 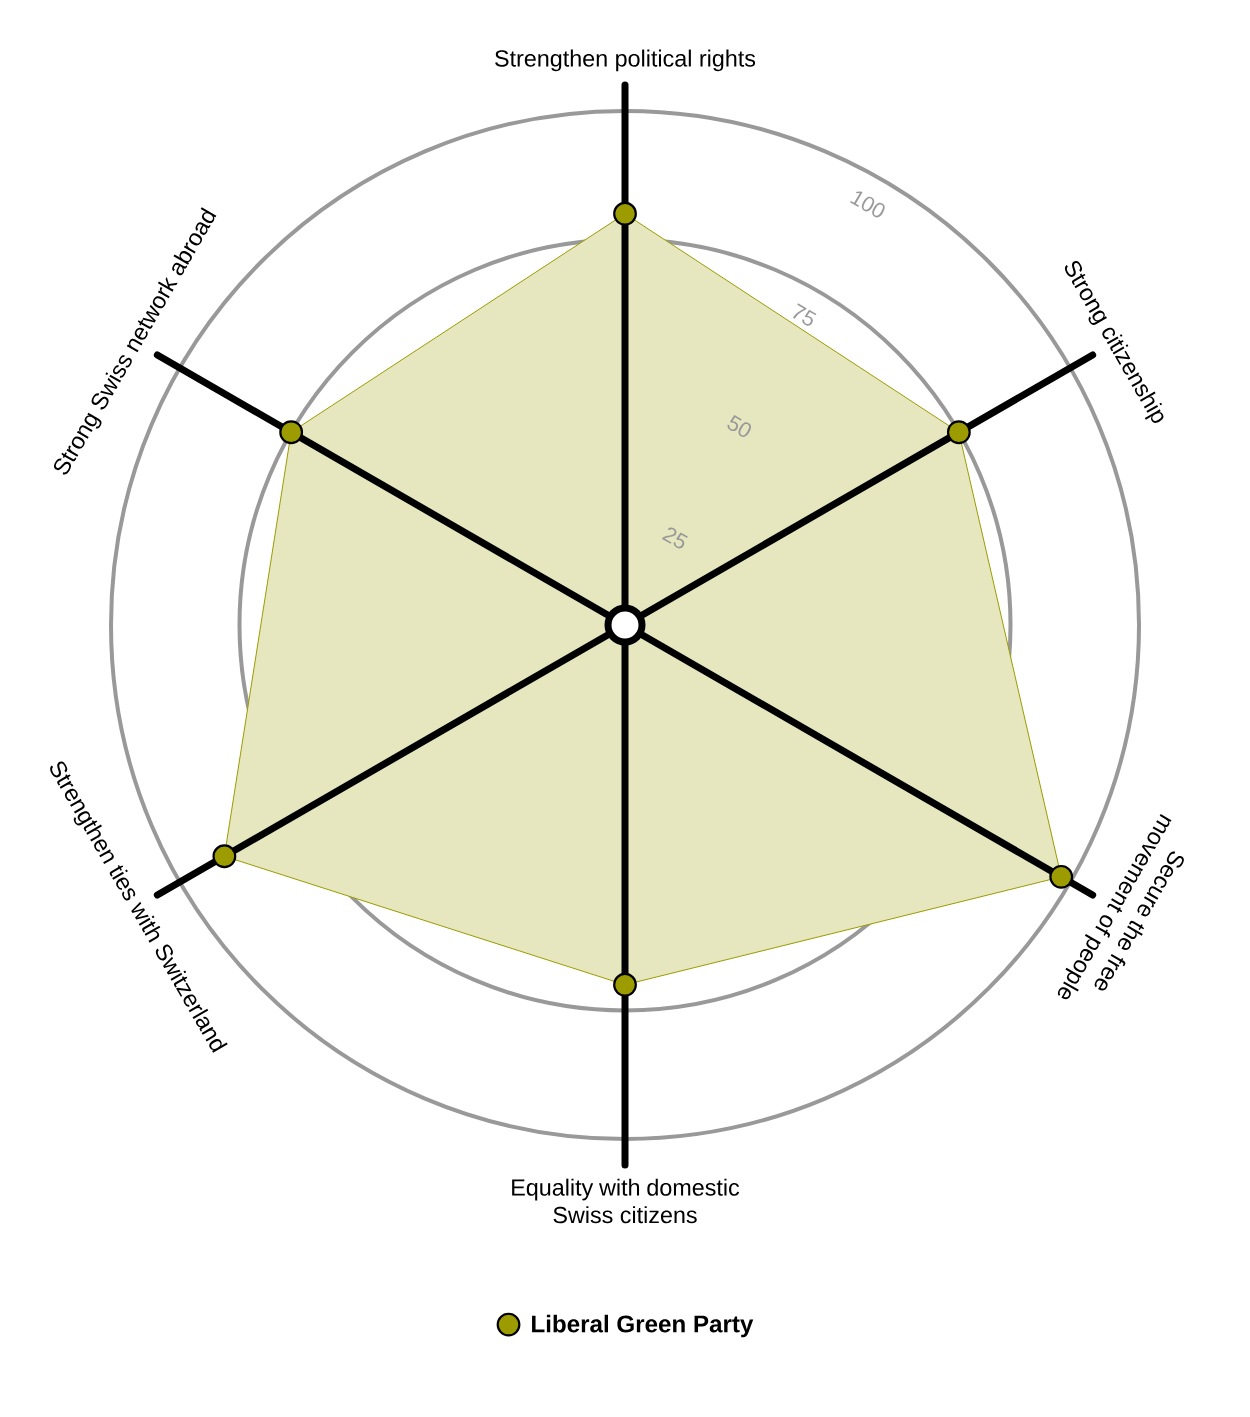 I want to click on text: Liberal Green Party, so click(x=643, y=1326).